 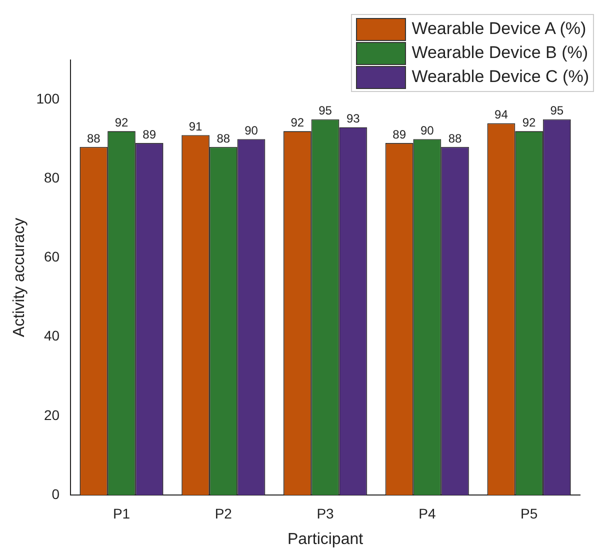 What do you see at coordinates (500, 77) in the screenshot?
I see `legend-label: Wearable Device C (%)` at bounding box center [500, 77].